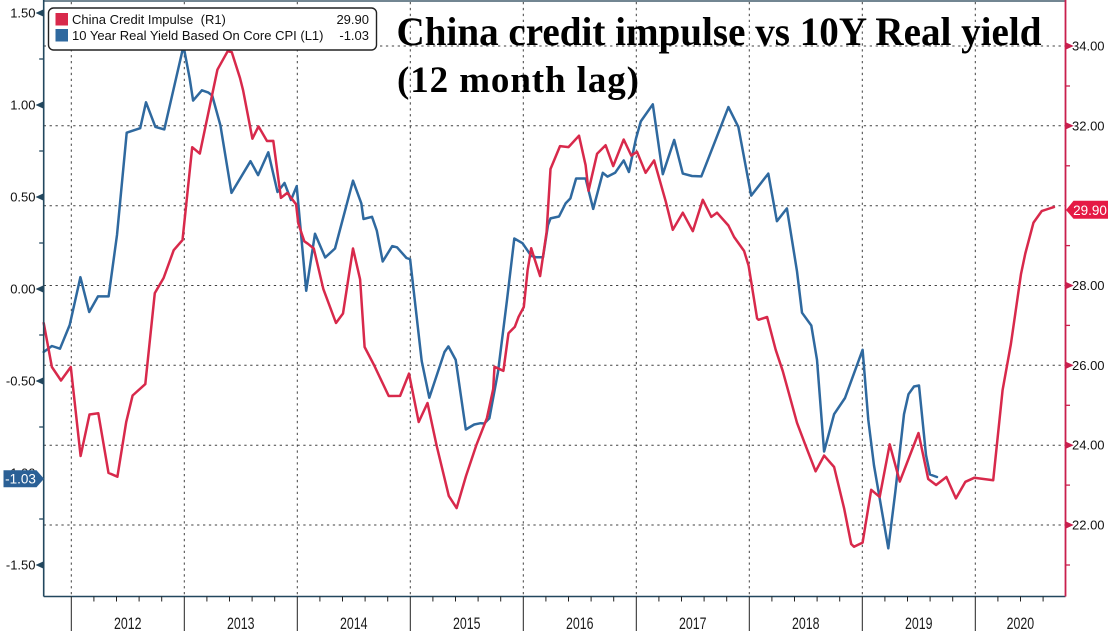 The width and height of the screenshot is (1110, 631). Describe the element at coordinates (693, 623) in the screenshot. I see `svg-text: 2017` at that location.